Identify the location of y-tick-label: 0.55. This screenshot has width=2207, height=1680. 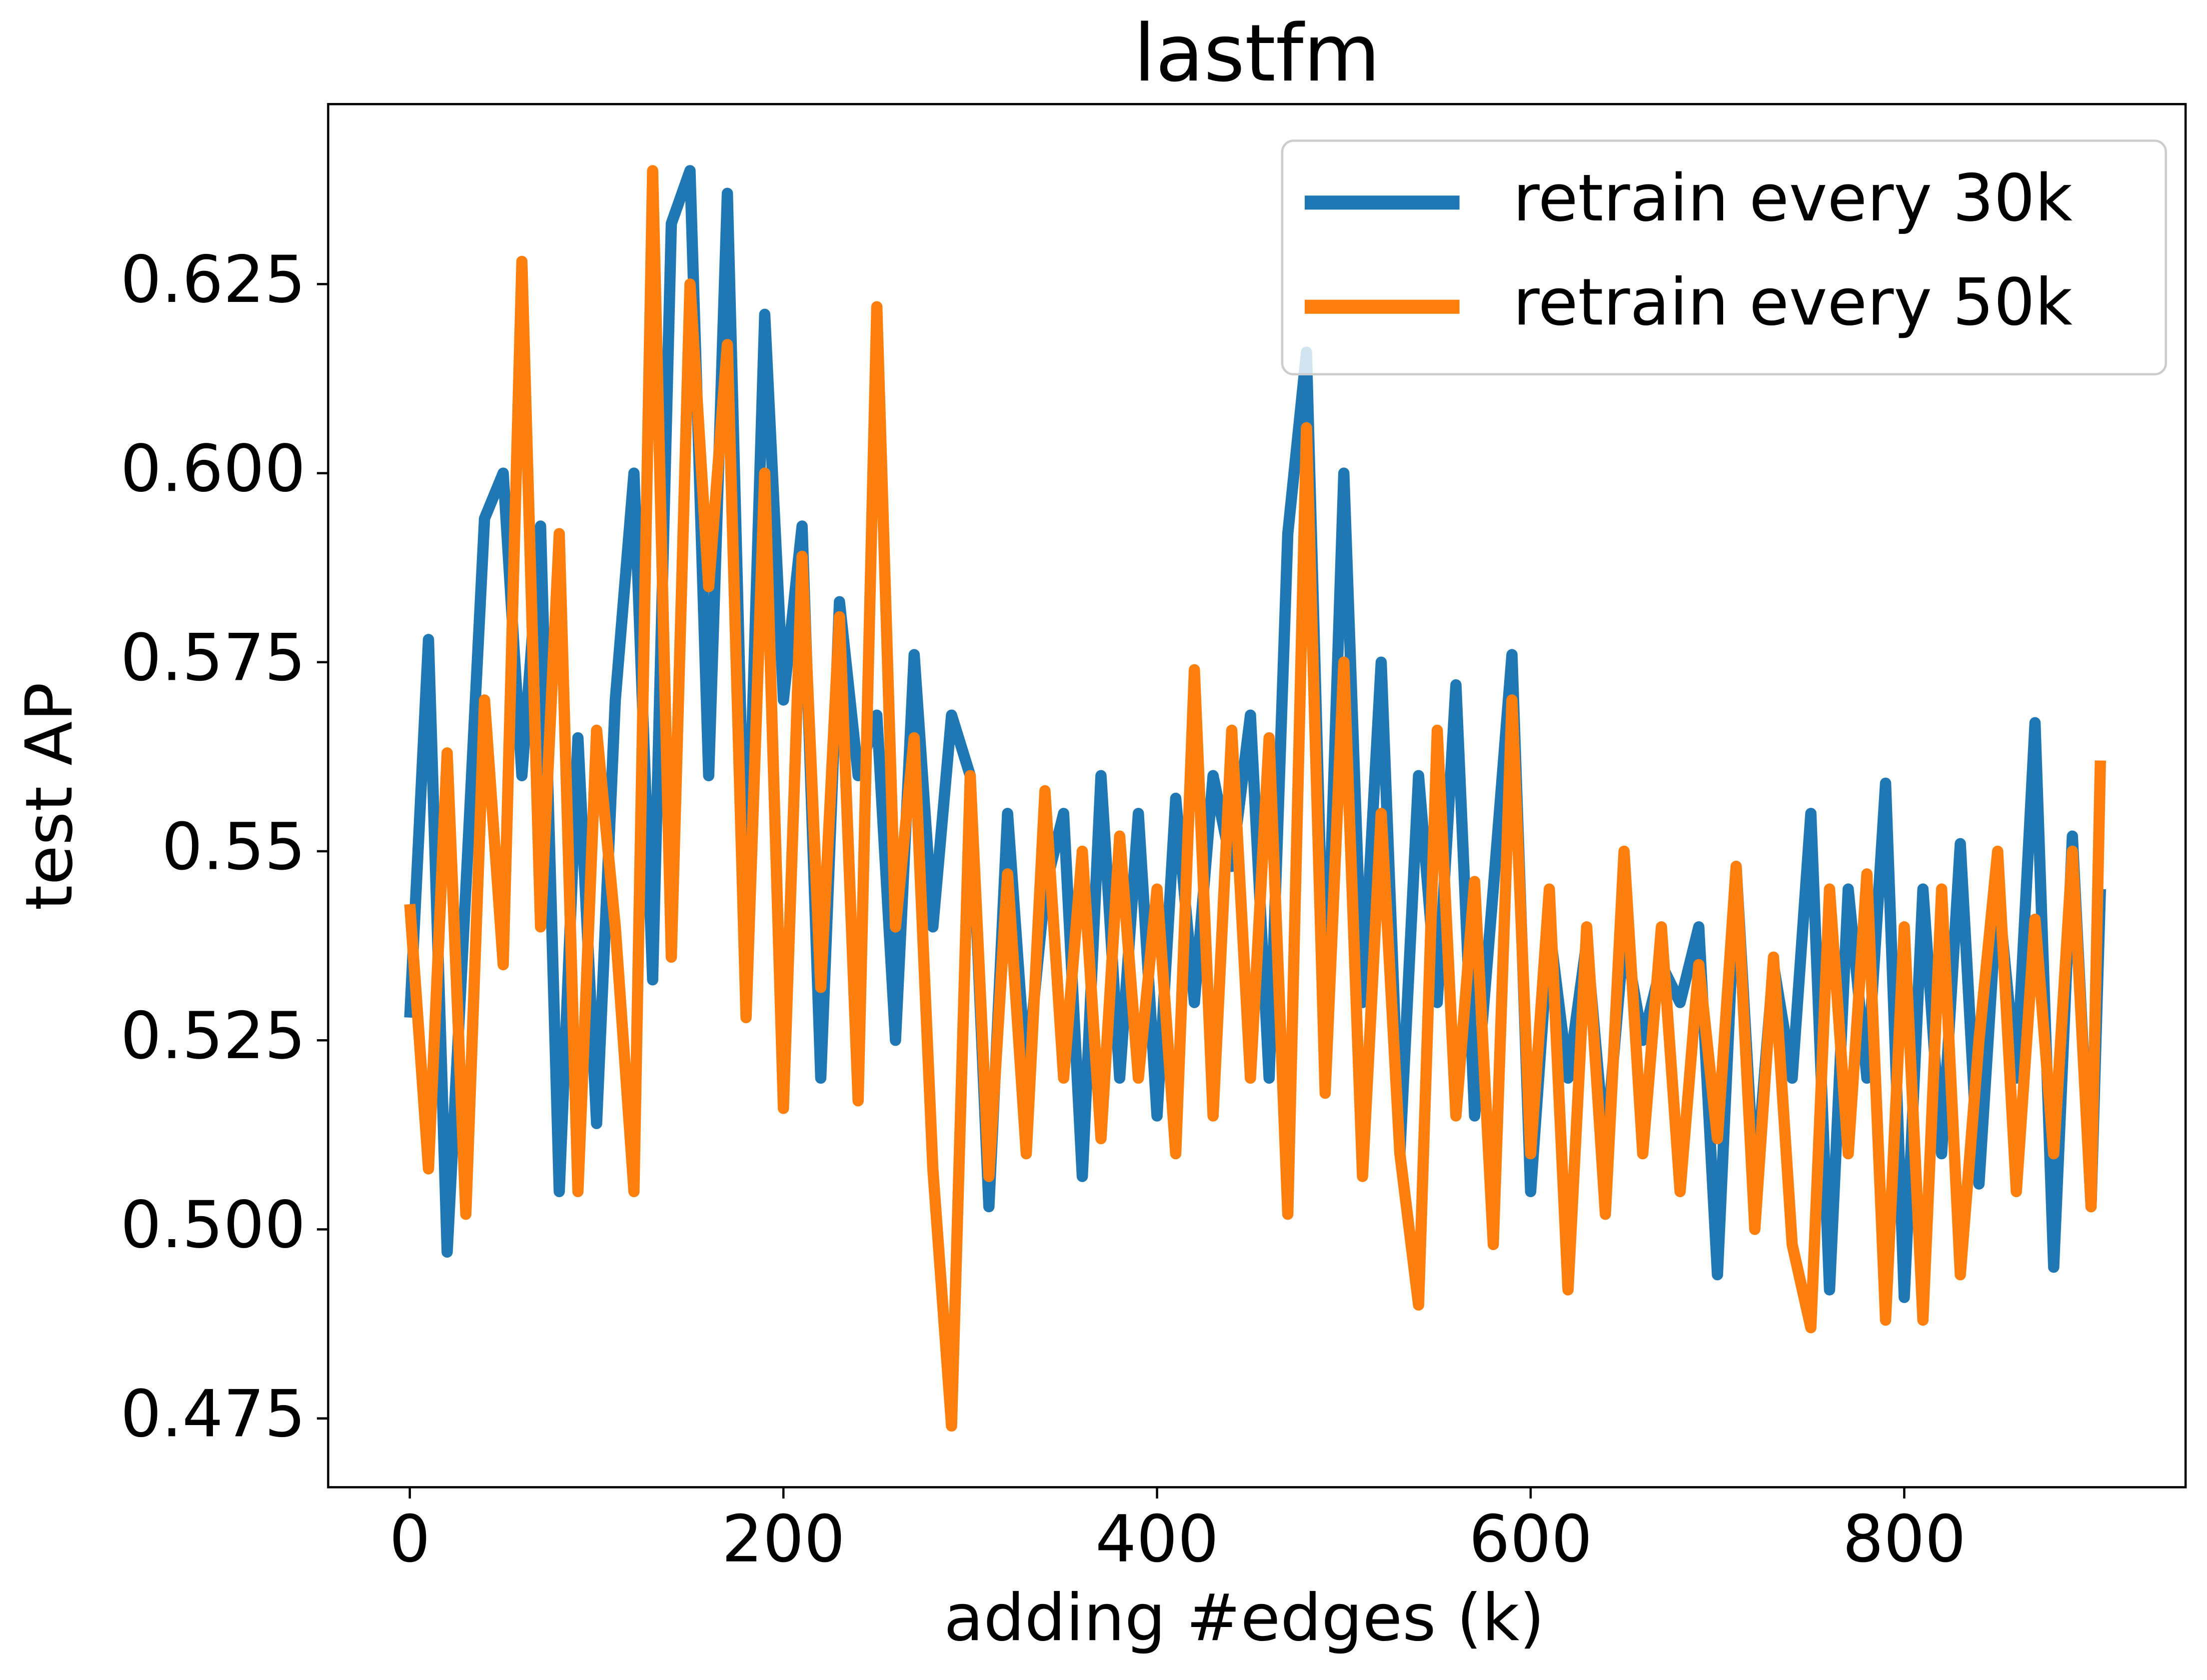
(233, 847).